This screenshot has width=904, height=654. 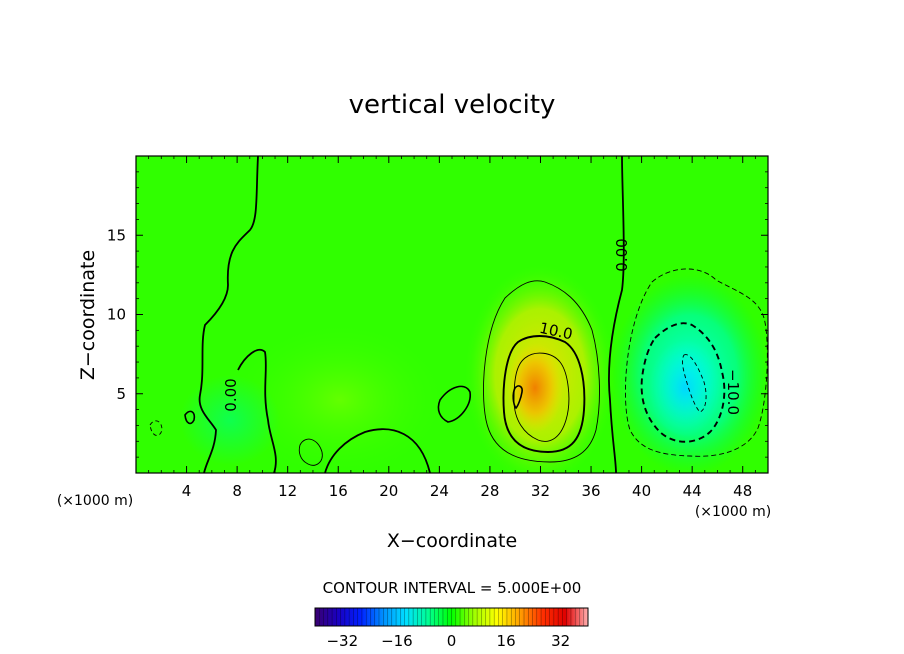 I want to click on x-unit-label: (×1000 m), so click(x=733, y=512).